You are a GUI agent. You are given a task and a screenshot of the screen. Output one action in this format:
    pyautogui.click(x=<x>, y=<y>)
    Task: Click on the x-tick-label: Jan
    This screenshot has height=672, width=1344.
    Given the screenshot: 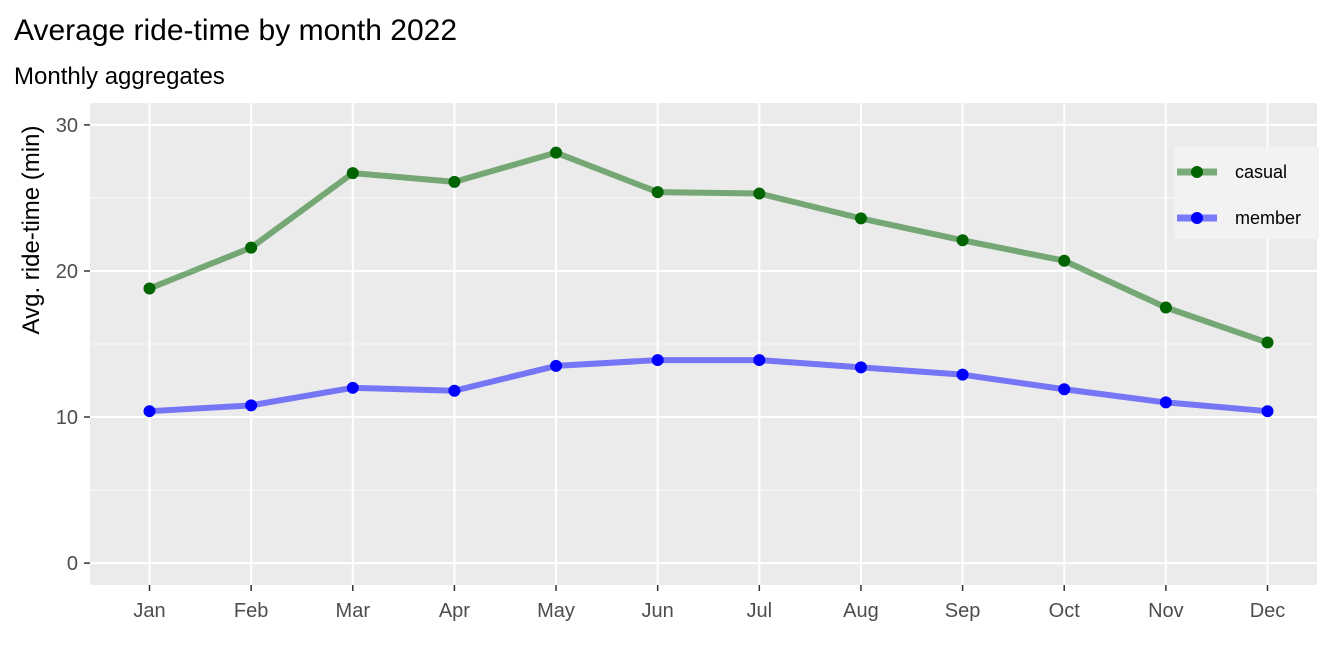 What is the action you would take?
    pyautogui.click(x=149, y=611)
    